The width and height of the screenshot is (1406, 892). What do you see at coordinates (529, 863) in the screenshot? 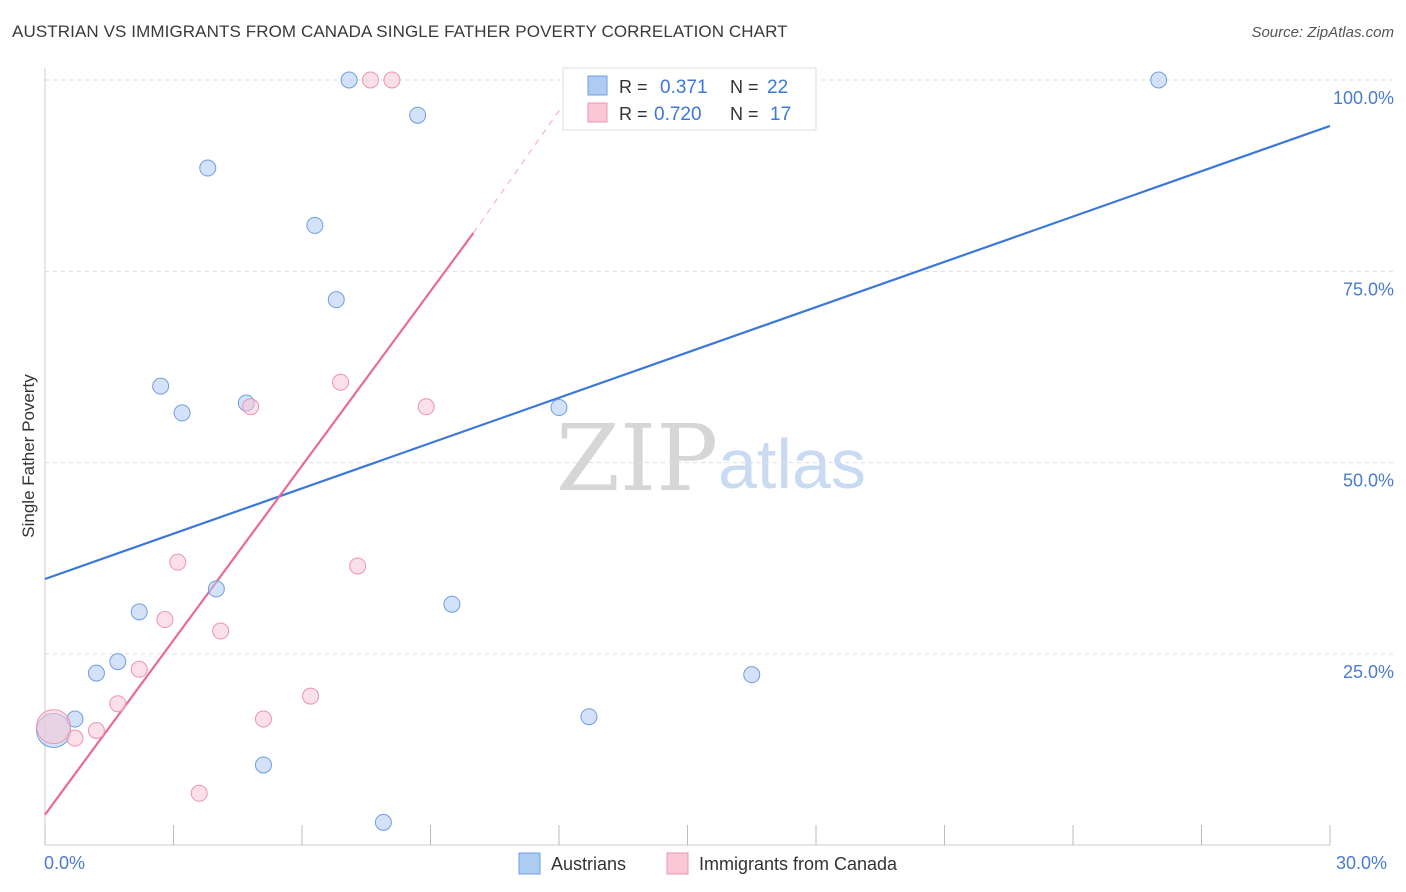
I see `series-legend-swatch-austrians` at bounding box center [529, 863].